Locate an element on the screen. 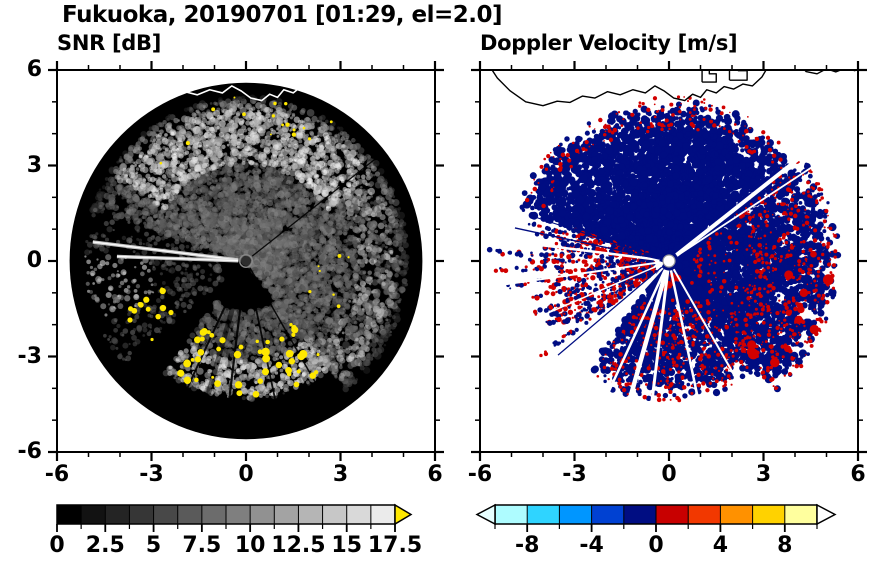 The width and height of the screenshot is (870, 570). snr-colorbar is located at coordinates (235, 519).